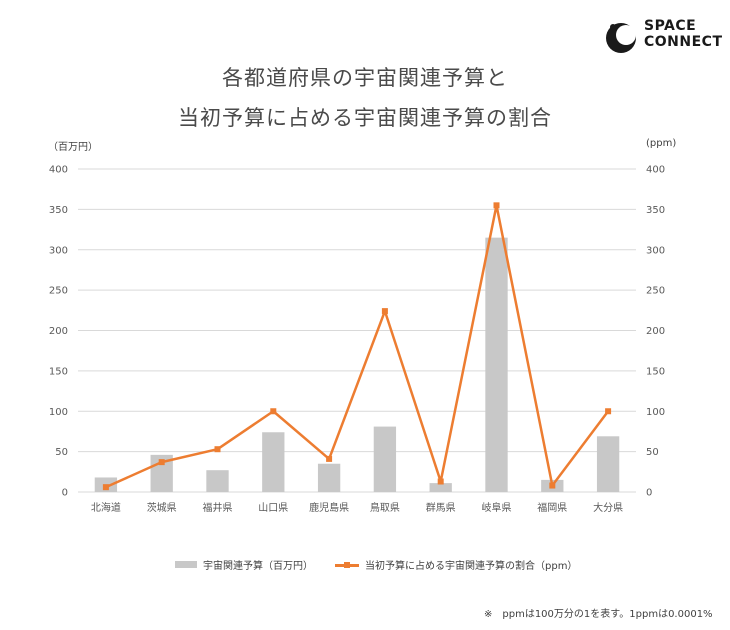  What do you see at coordinates (106, 507) in the screenshot?
I see `x-tick-label: 北海道` at bounding box center [106, 507].